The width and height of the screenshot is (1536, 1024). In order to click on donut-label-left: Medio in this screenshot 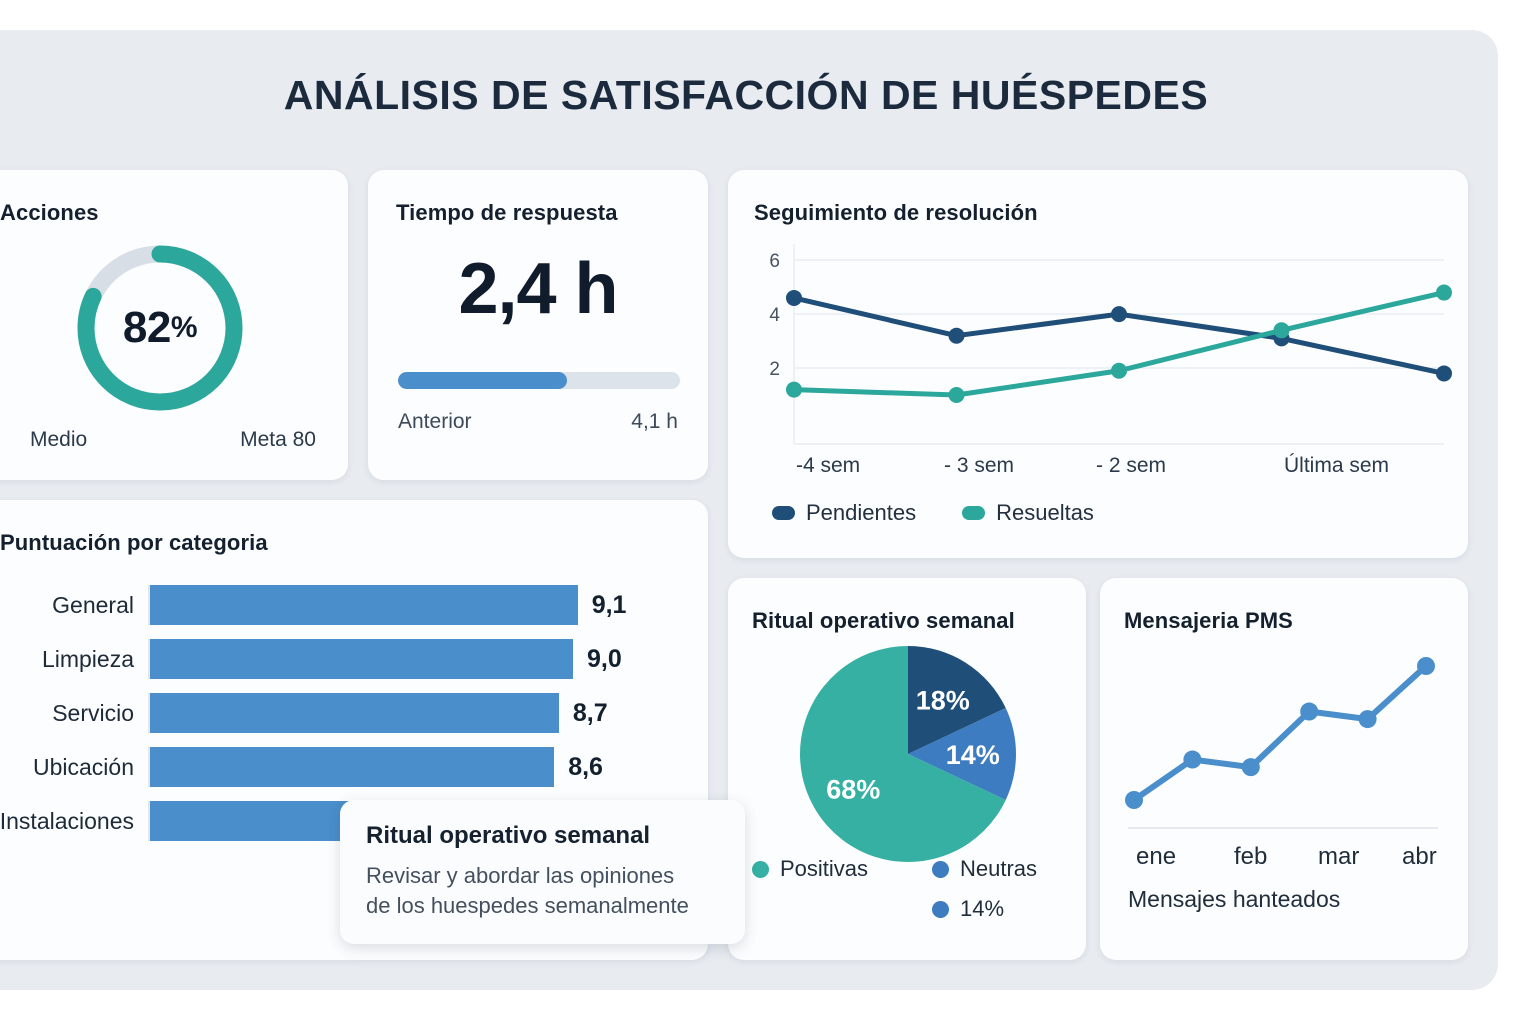, I will do `click(59, 439)`.